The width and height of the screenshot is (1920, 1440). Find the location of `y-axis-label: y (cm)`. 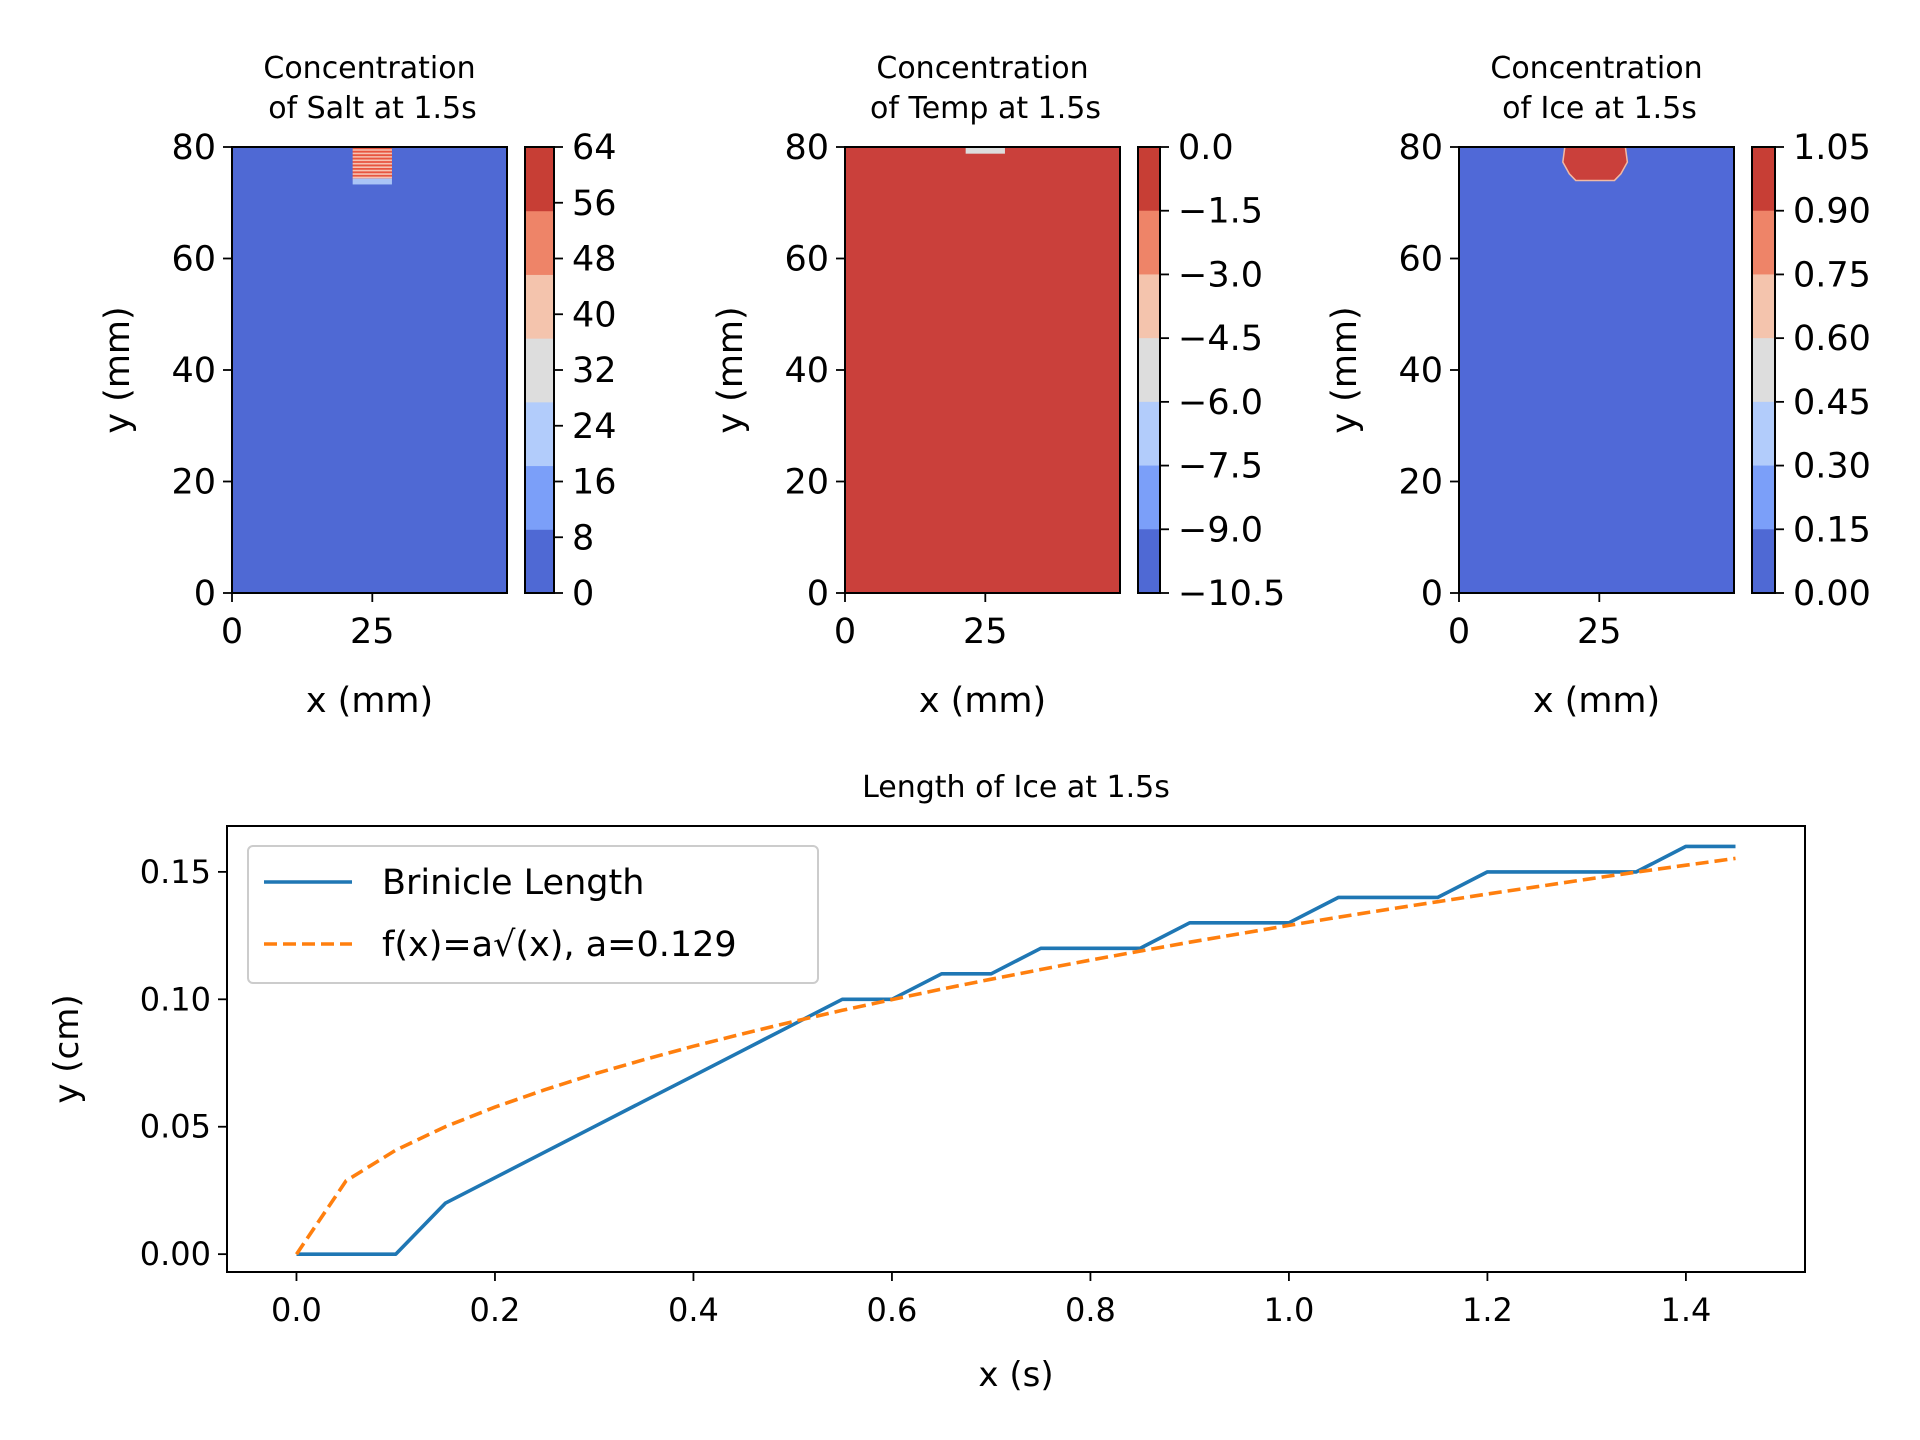

y-axis-label: y (cm) is located at coordinates (67, 1048).